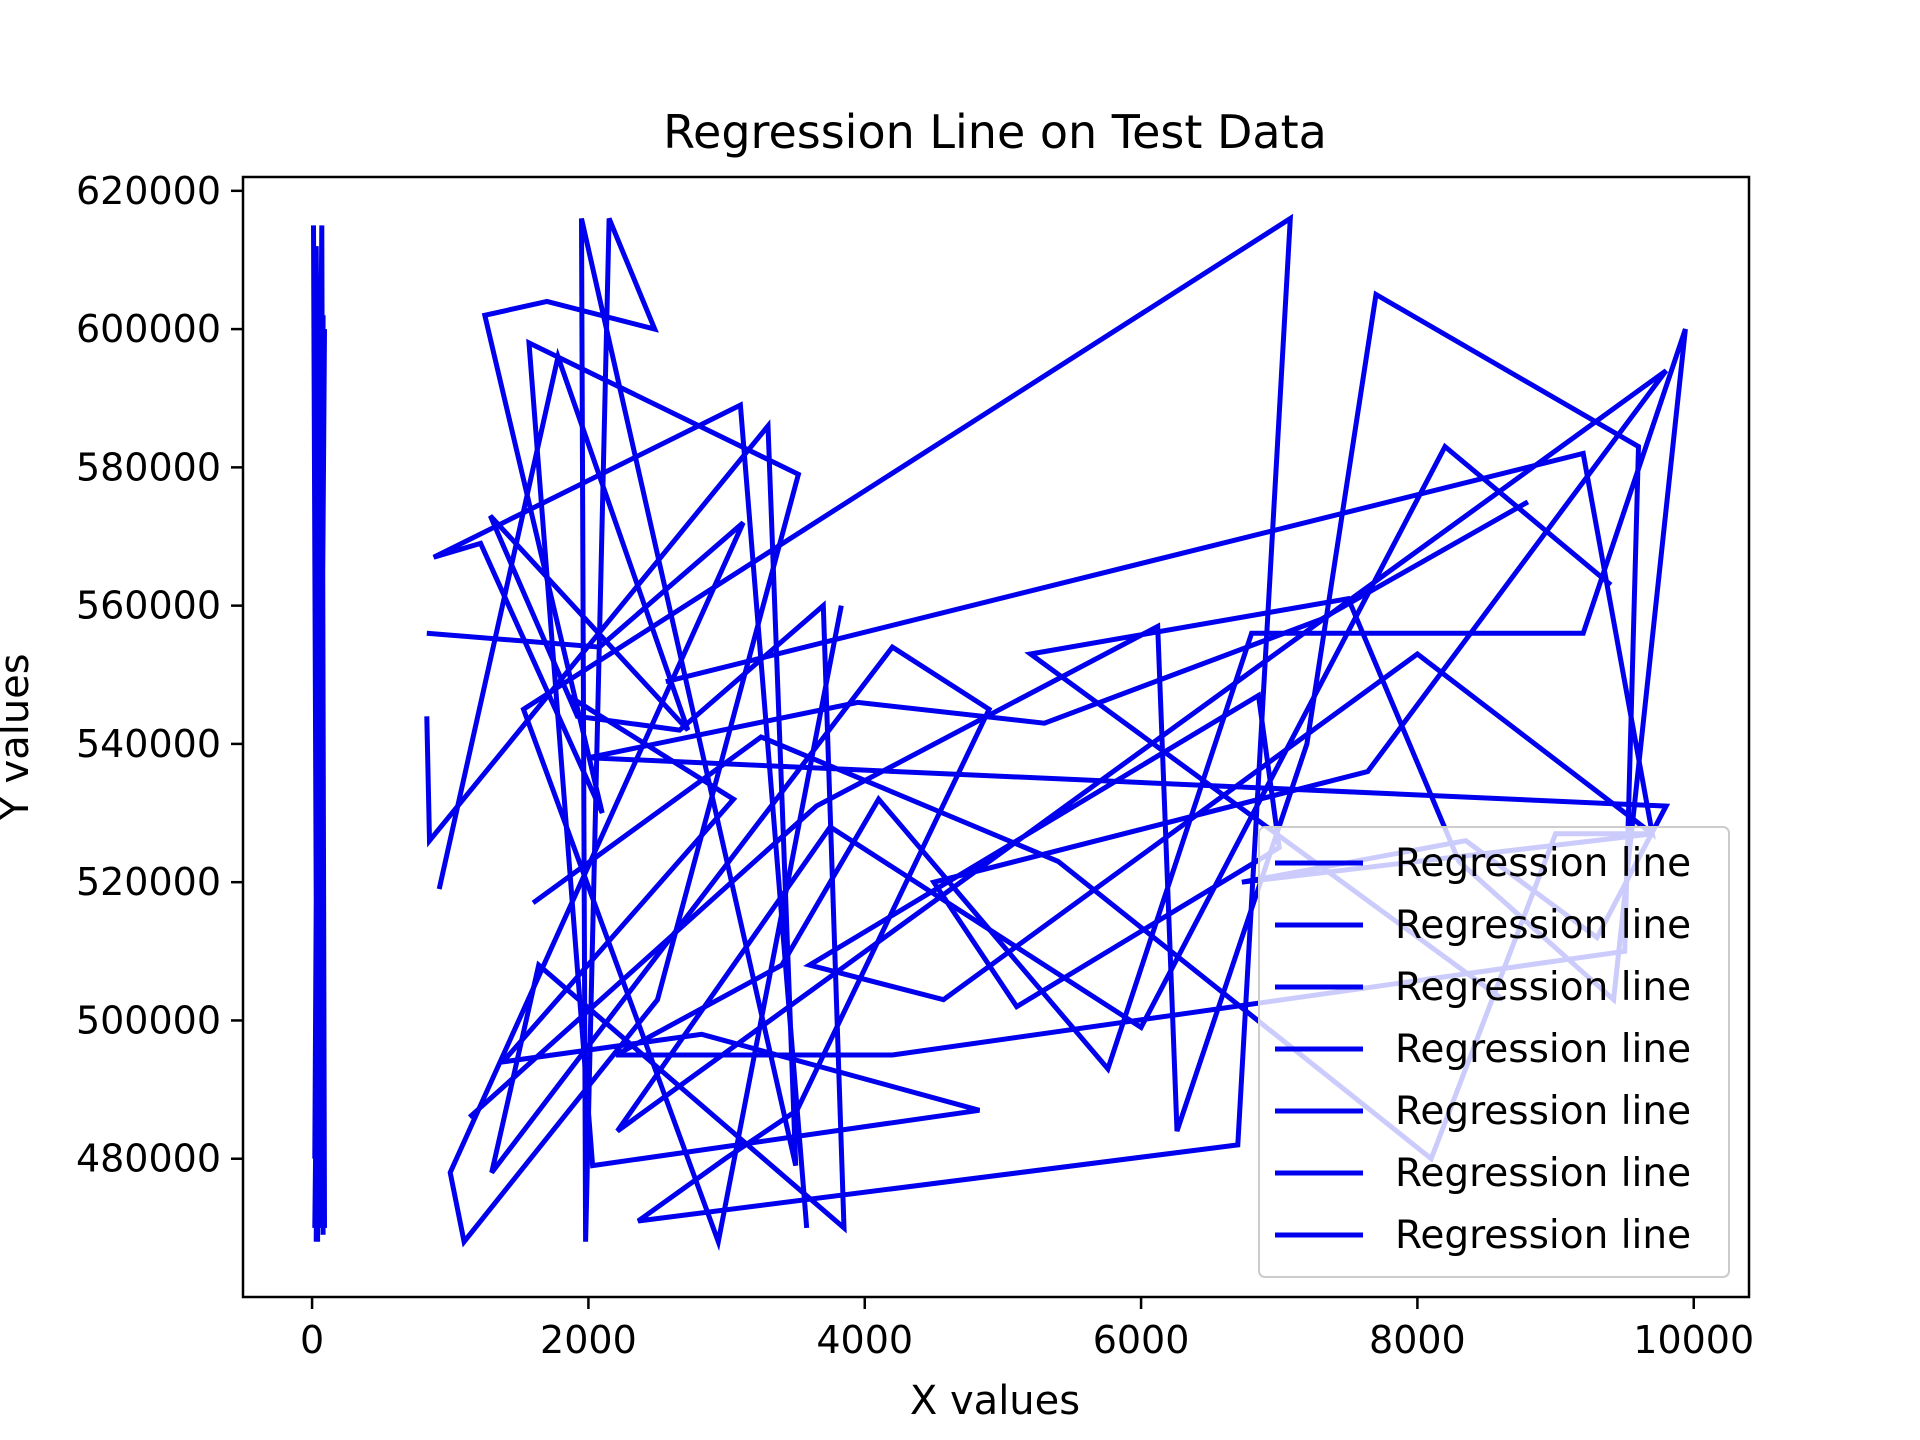 The height and width of the screenshot is (1440, 1920). I want to click on y-tick-label: 580000, so click(148, 467).